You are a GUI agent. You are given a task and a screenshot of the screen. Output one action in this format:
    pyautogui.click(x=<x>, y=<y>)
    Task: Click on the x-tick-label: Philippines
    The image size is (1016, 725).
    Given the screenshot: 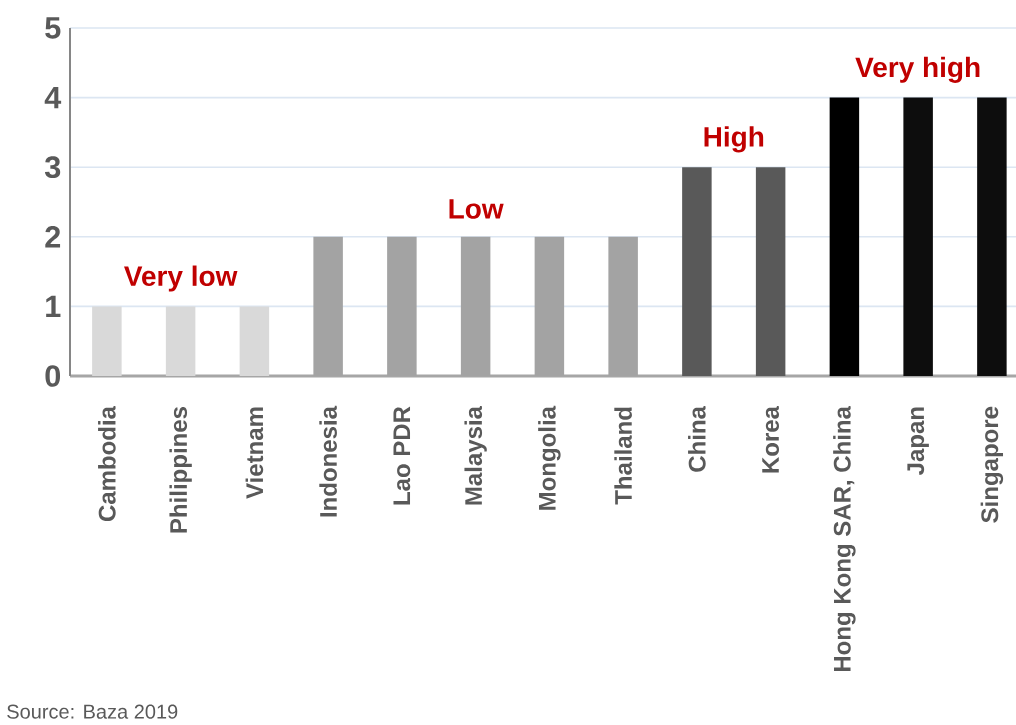 What is the action you would take?
    pyautogui.click(x=180, y=470)
    